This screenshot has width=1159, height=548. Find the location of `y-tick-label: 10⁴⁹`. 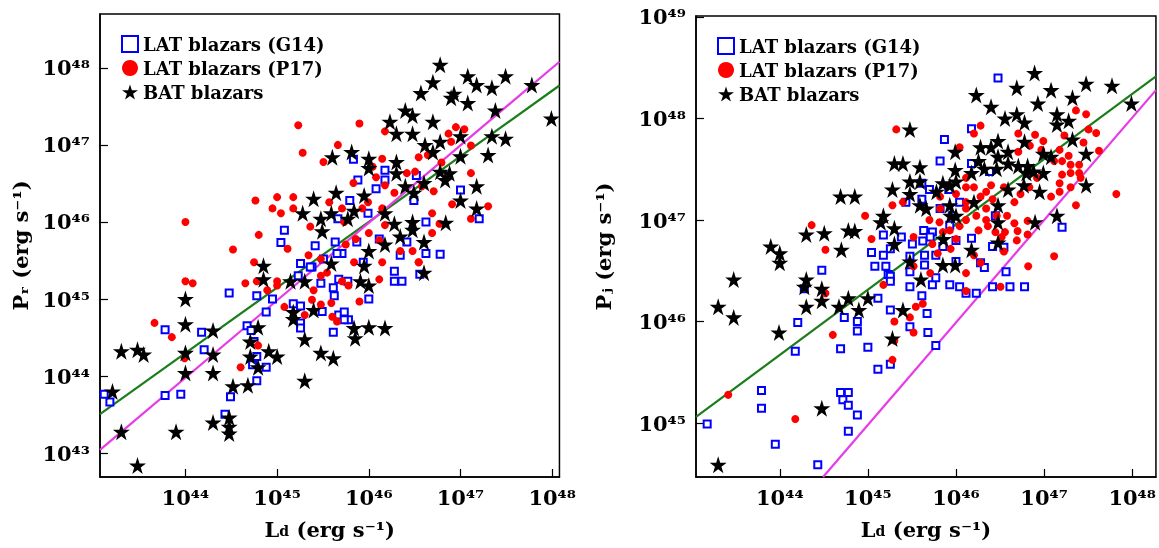

y-tick-label: 10⁴⁹ is located at coordinates (662, 17).